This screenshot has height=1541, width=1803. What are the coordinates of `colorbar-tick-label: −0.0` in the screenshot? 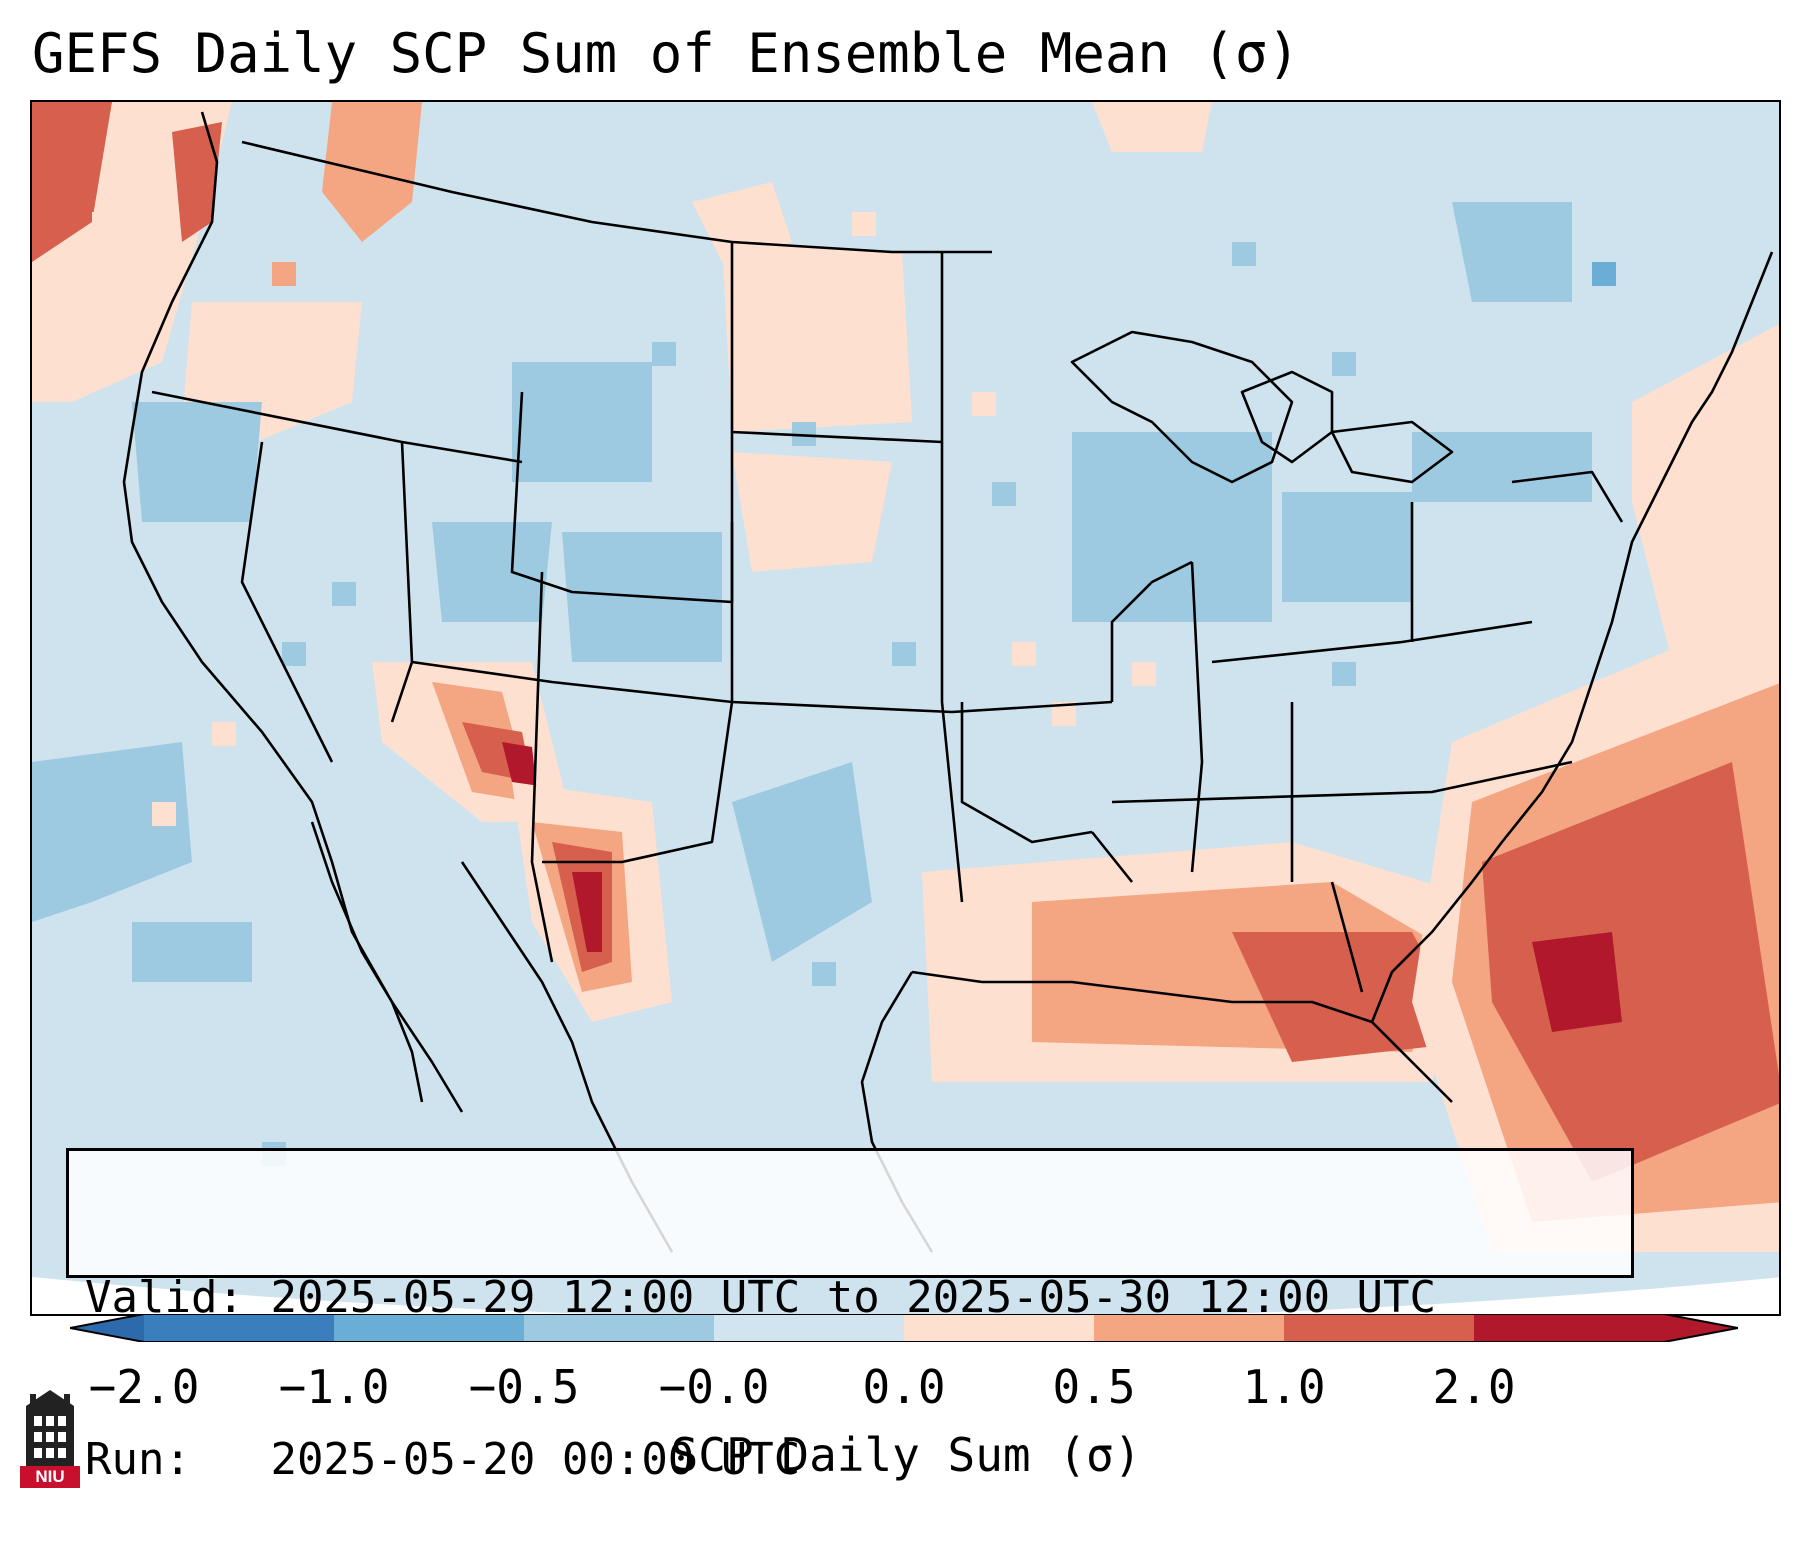 It's located at (714, 1387).